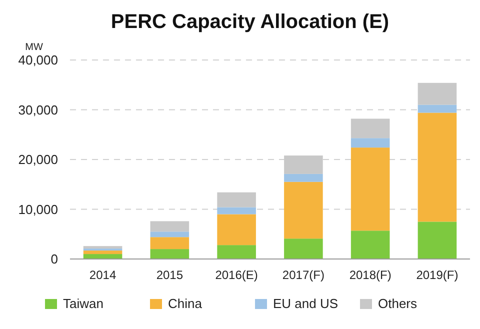  What do you see at coordinates (305, 303) in the screenshot?
I see `legend-label: EU and US` at bounding box center [305, 303].